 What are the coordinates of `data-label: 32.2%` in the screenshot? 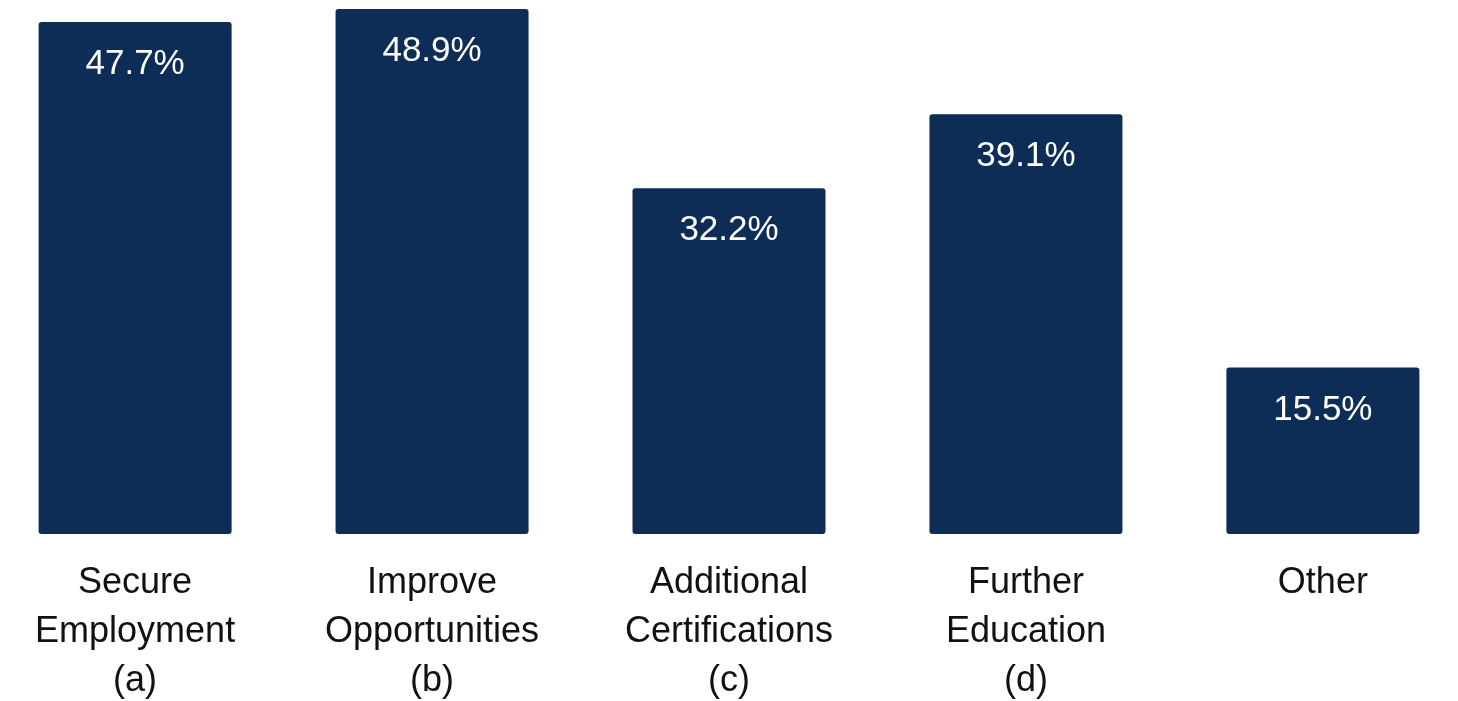 It's located at (729, 228).